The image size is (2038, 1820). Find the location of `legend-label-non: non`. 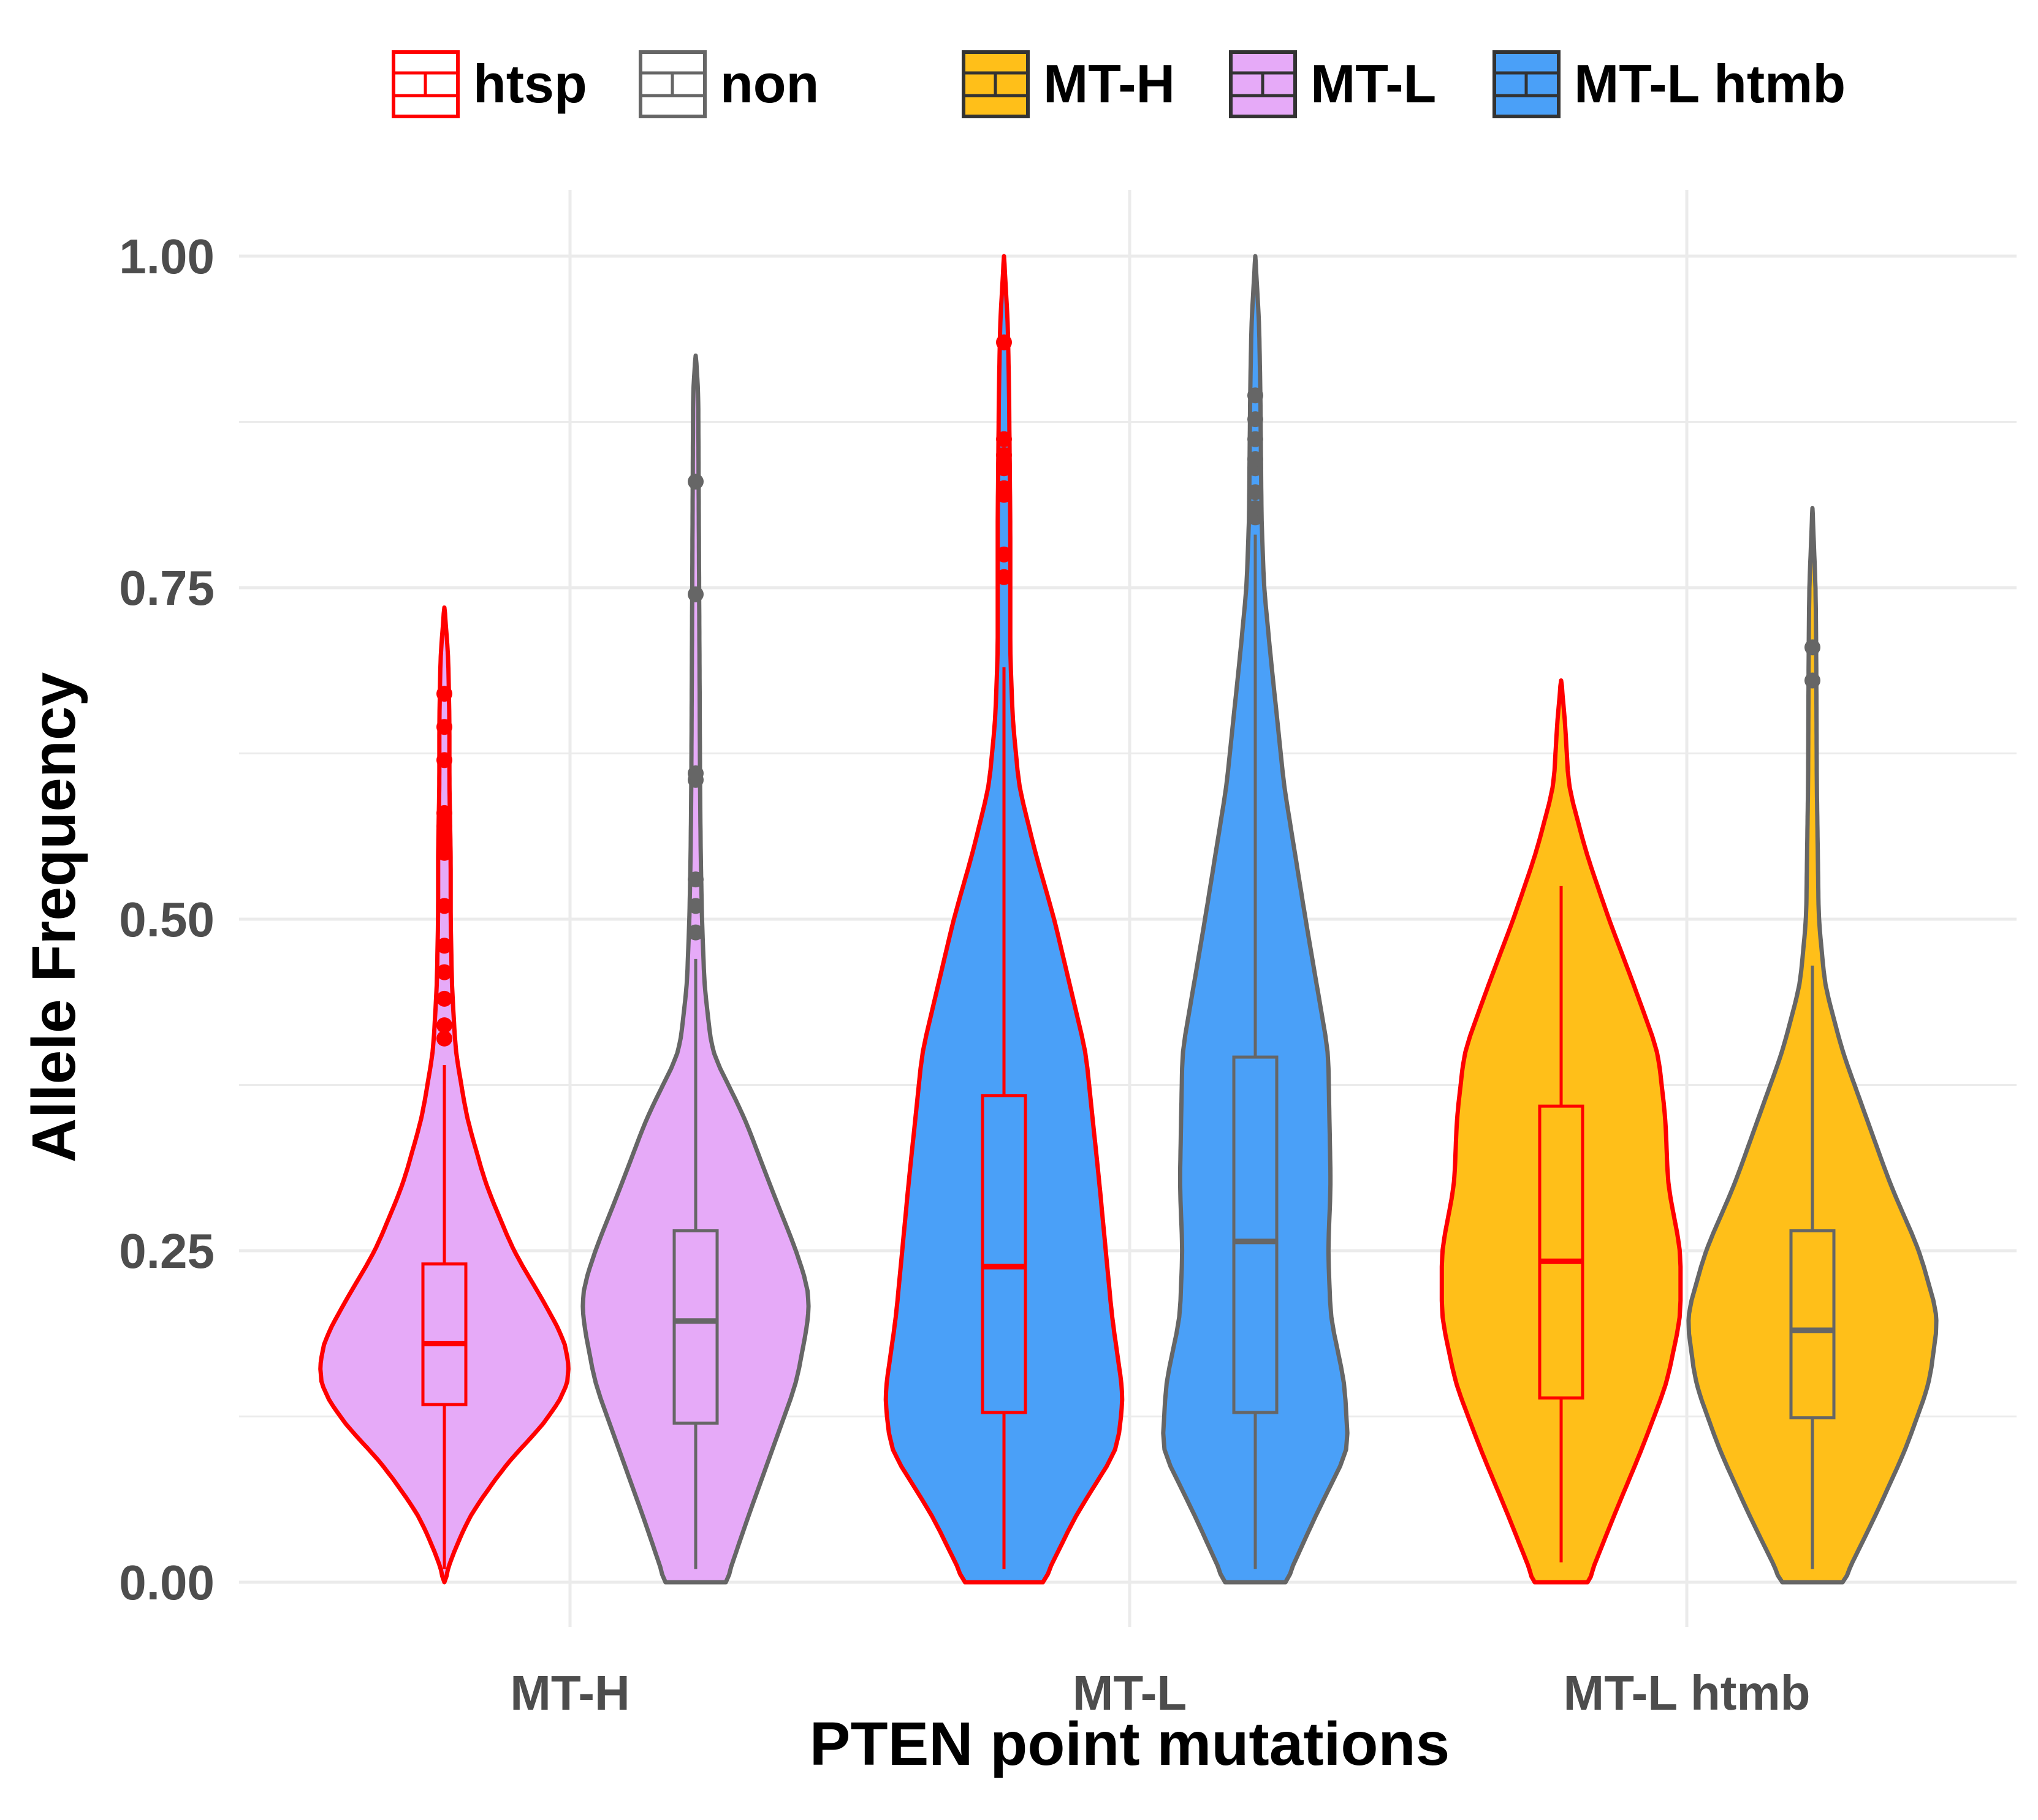

legend-label-non: non is located at coordinates (769, 83).